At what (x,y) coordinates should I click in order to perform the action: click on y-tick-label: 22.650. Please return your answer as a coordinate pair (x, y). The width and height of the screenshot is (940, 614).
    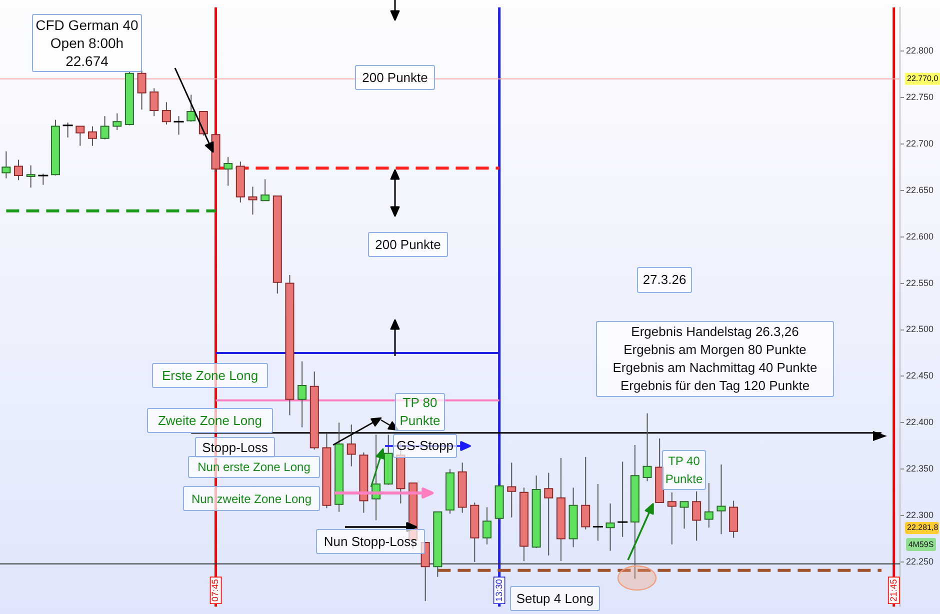
    Looking at the image, I should click on (920, 189).